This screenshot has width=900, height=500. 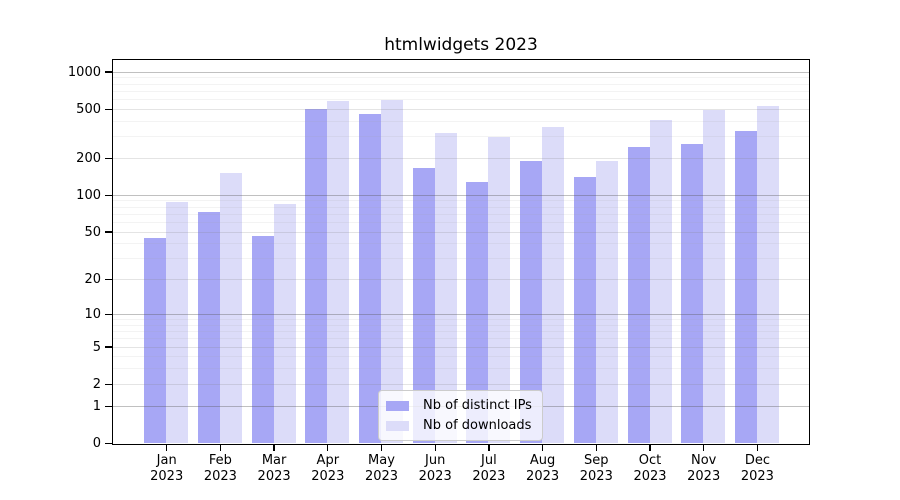 What do you see at coordinates (220, 448) in the screenshot?
I see `x-tick-feb` at bounding box center [220, 448].